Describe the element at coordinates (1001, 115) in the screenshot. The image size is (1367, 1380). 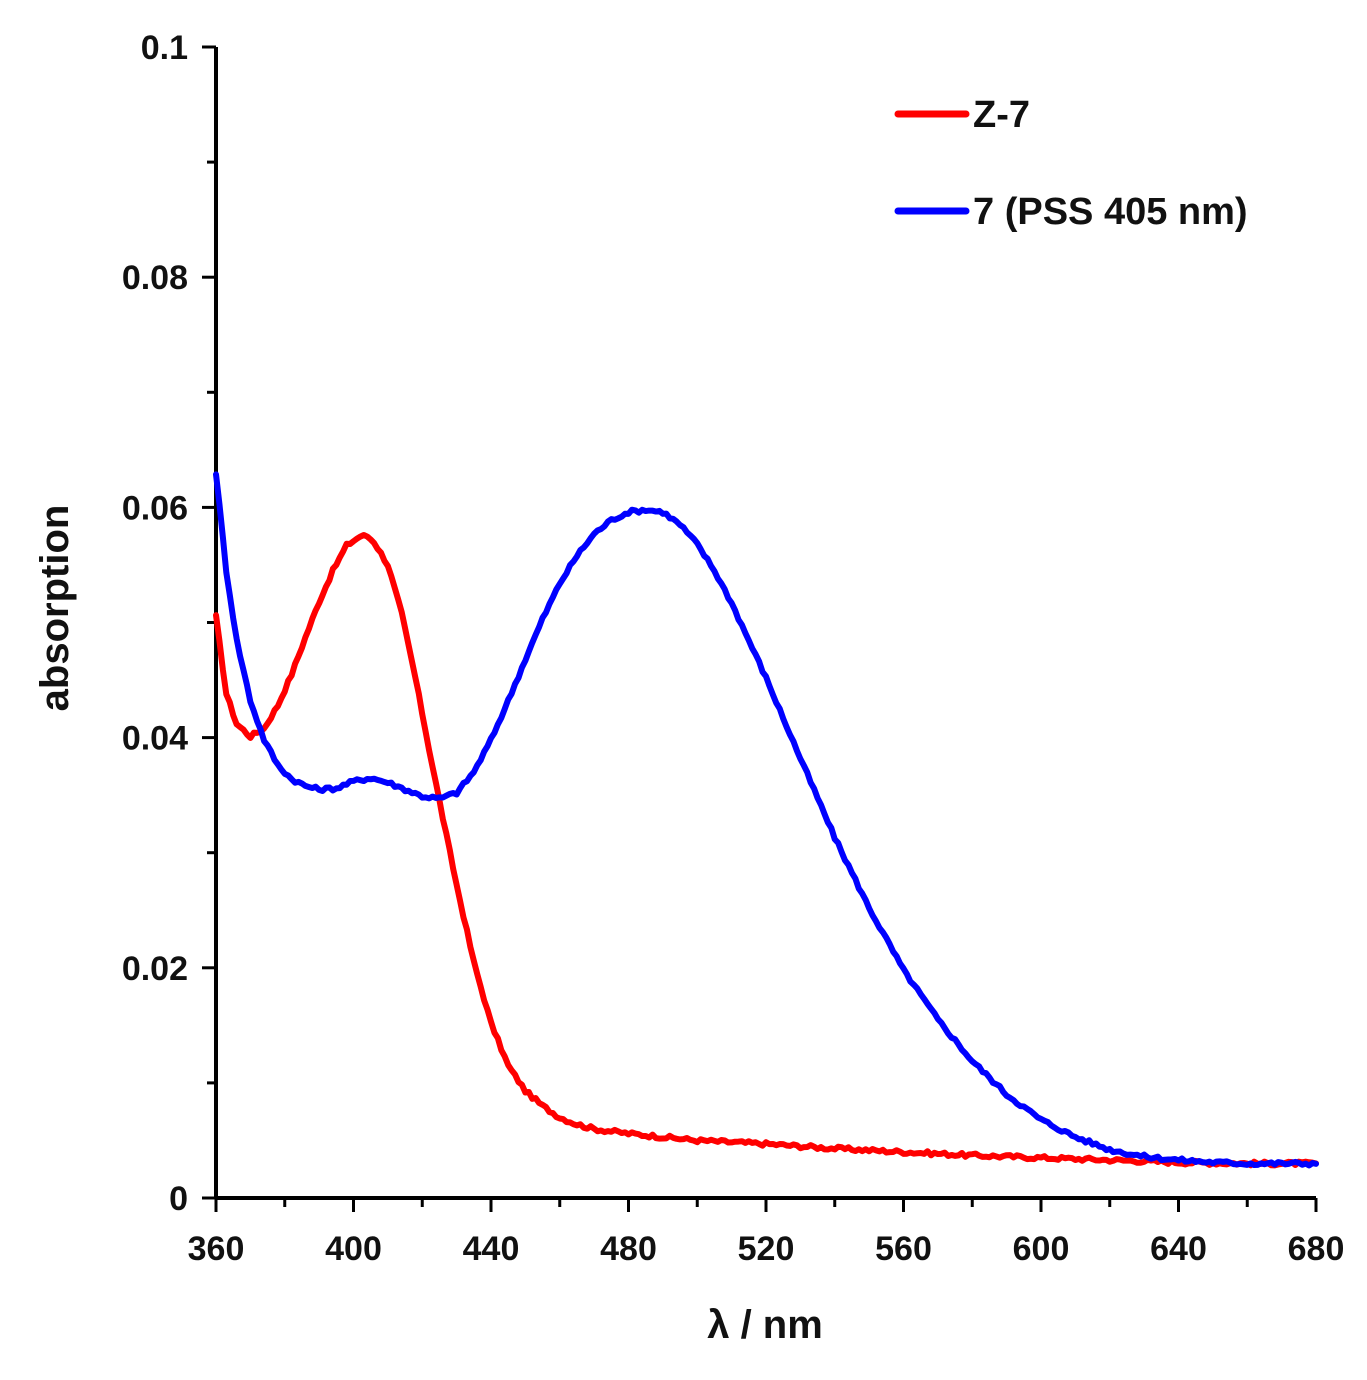
I see `legend-label: Z-7` at that location.